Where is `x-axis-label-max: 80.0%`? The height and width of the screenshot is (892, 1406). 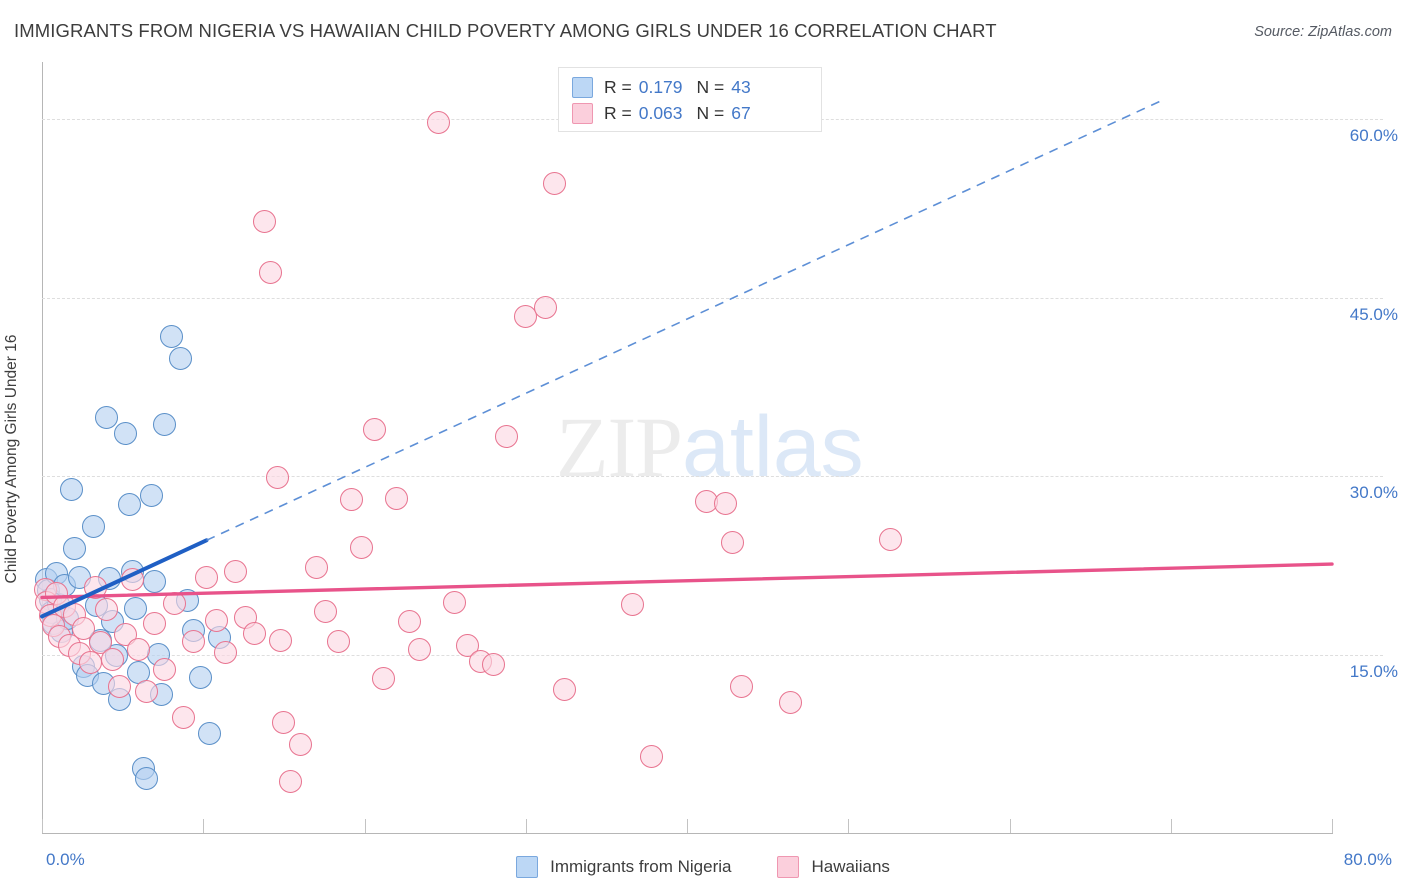 x-axis-label-max: 80.0% is located at coordinates (1367, 859).